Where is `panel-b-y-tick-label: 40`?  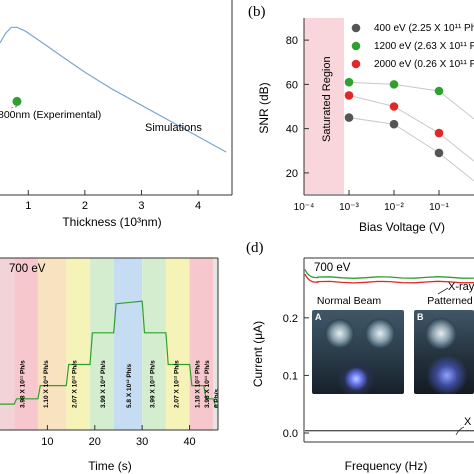
panel-b-y-tick-label: 40 is located at coordinates (292, 130).